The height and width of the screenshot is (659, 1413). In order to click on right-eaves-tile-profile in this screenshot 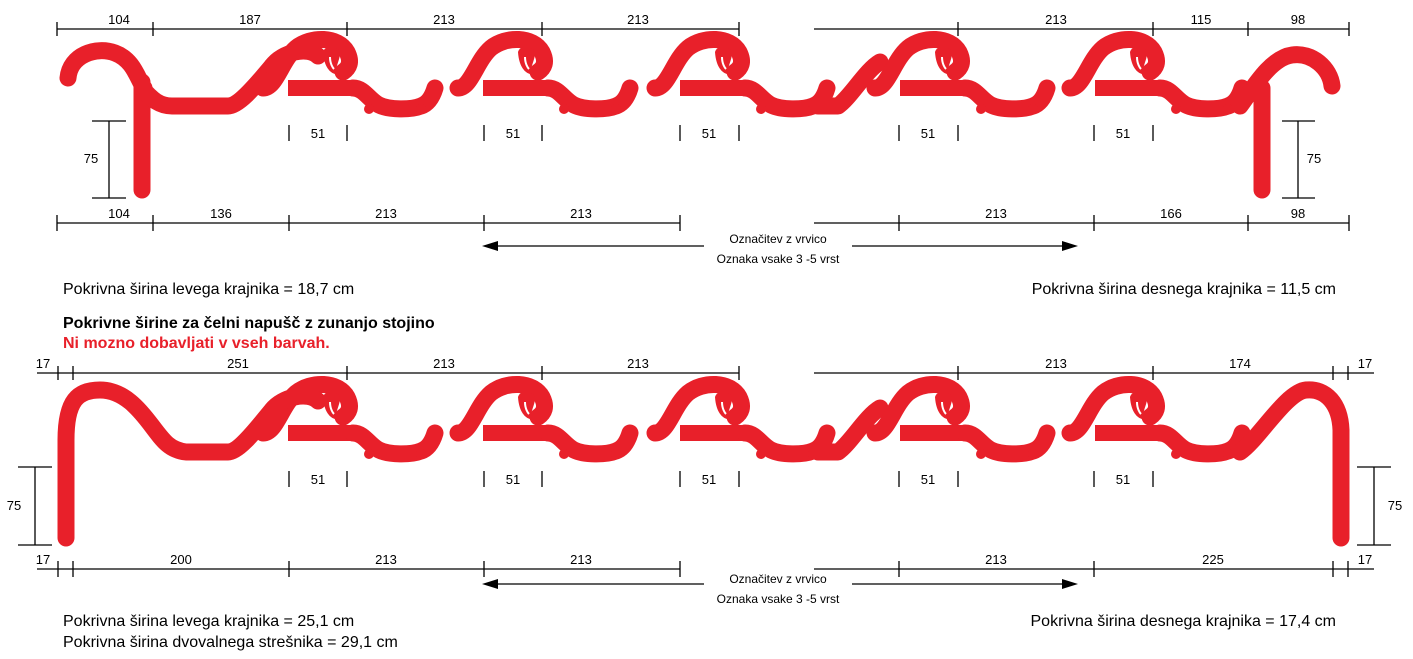, I will do `click(1079, 465)`.